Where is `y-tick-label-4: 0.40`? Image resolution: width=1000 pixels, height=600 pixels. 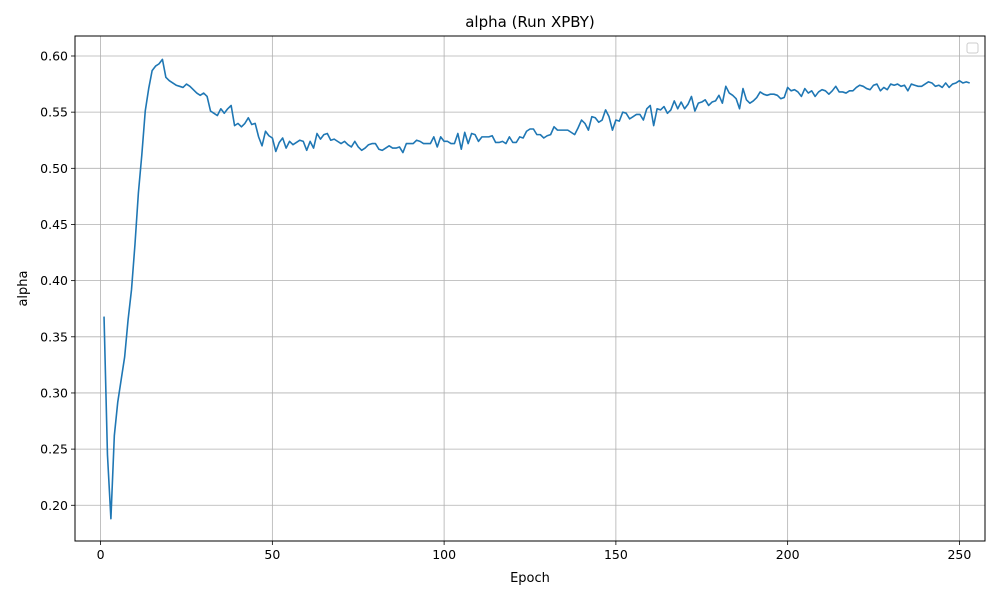
y-tick-label-4: 0.40 is located at coordinates (54, 280).